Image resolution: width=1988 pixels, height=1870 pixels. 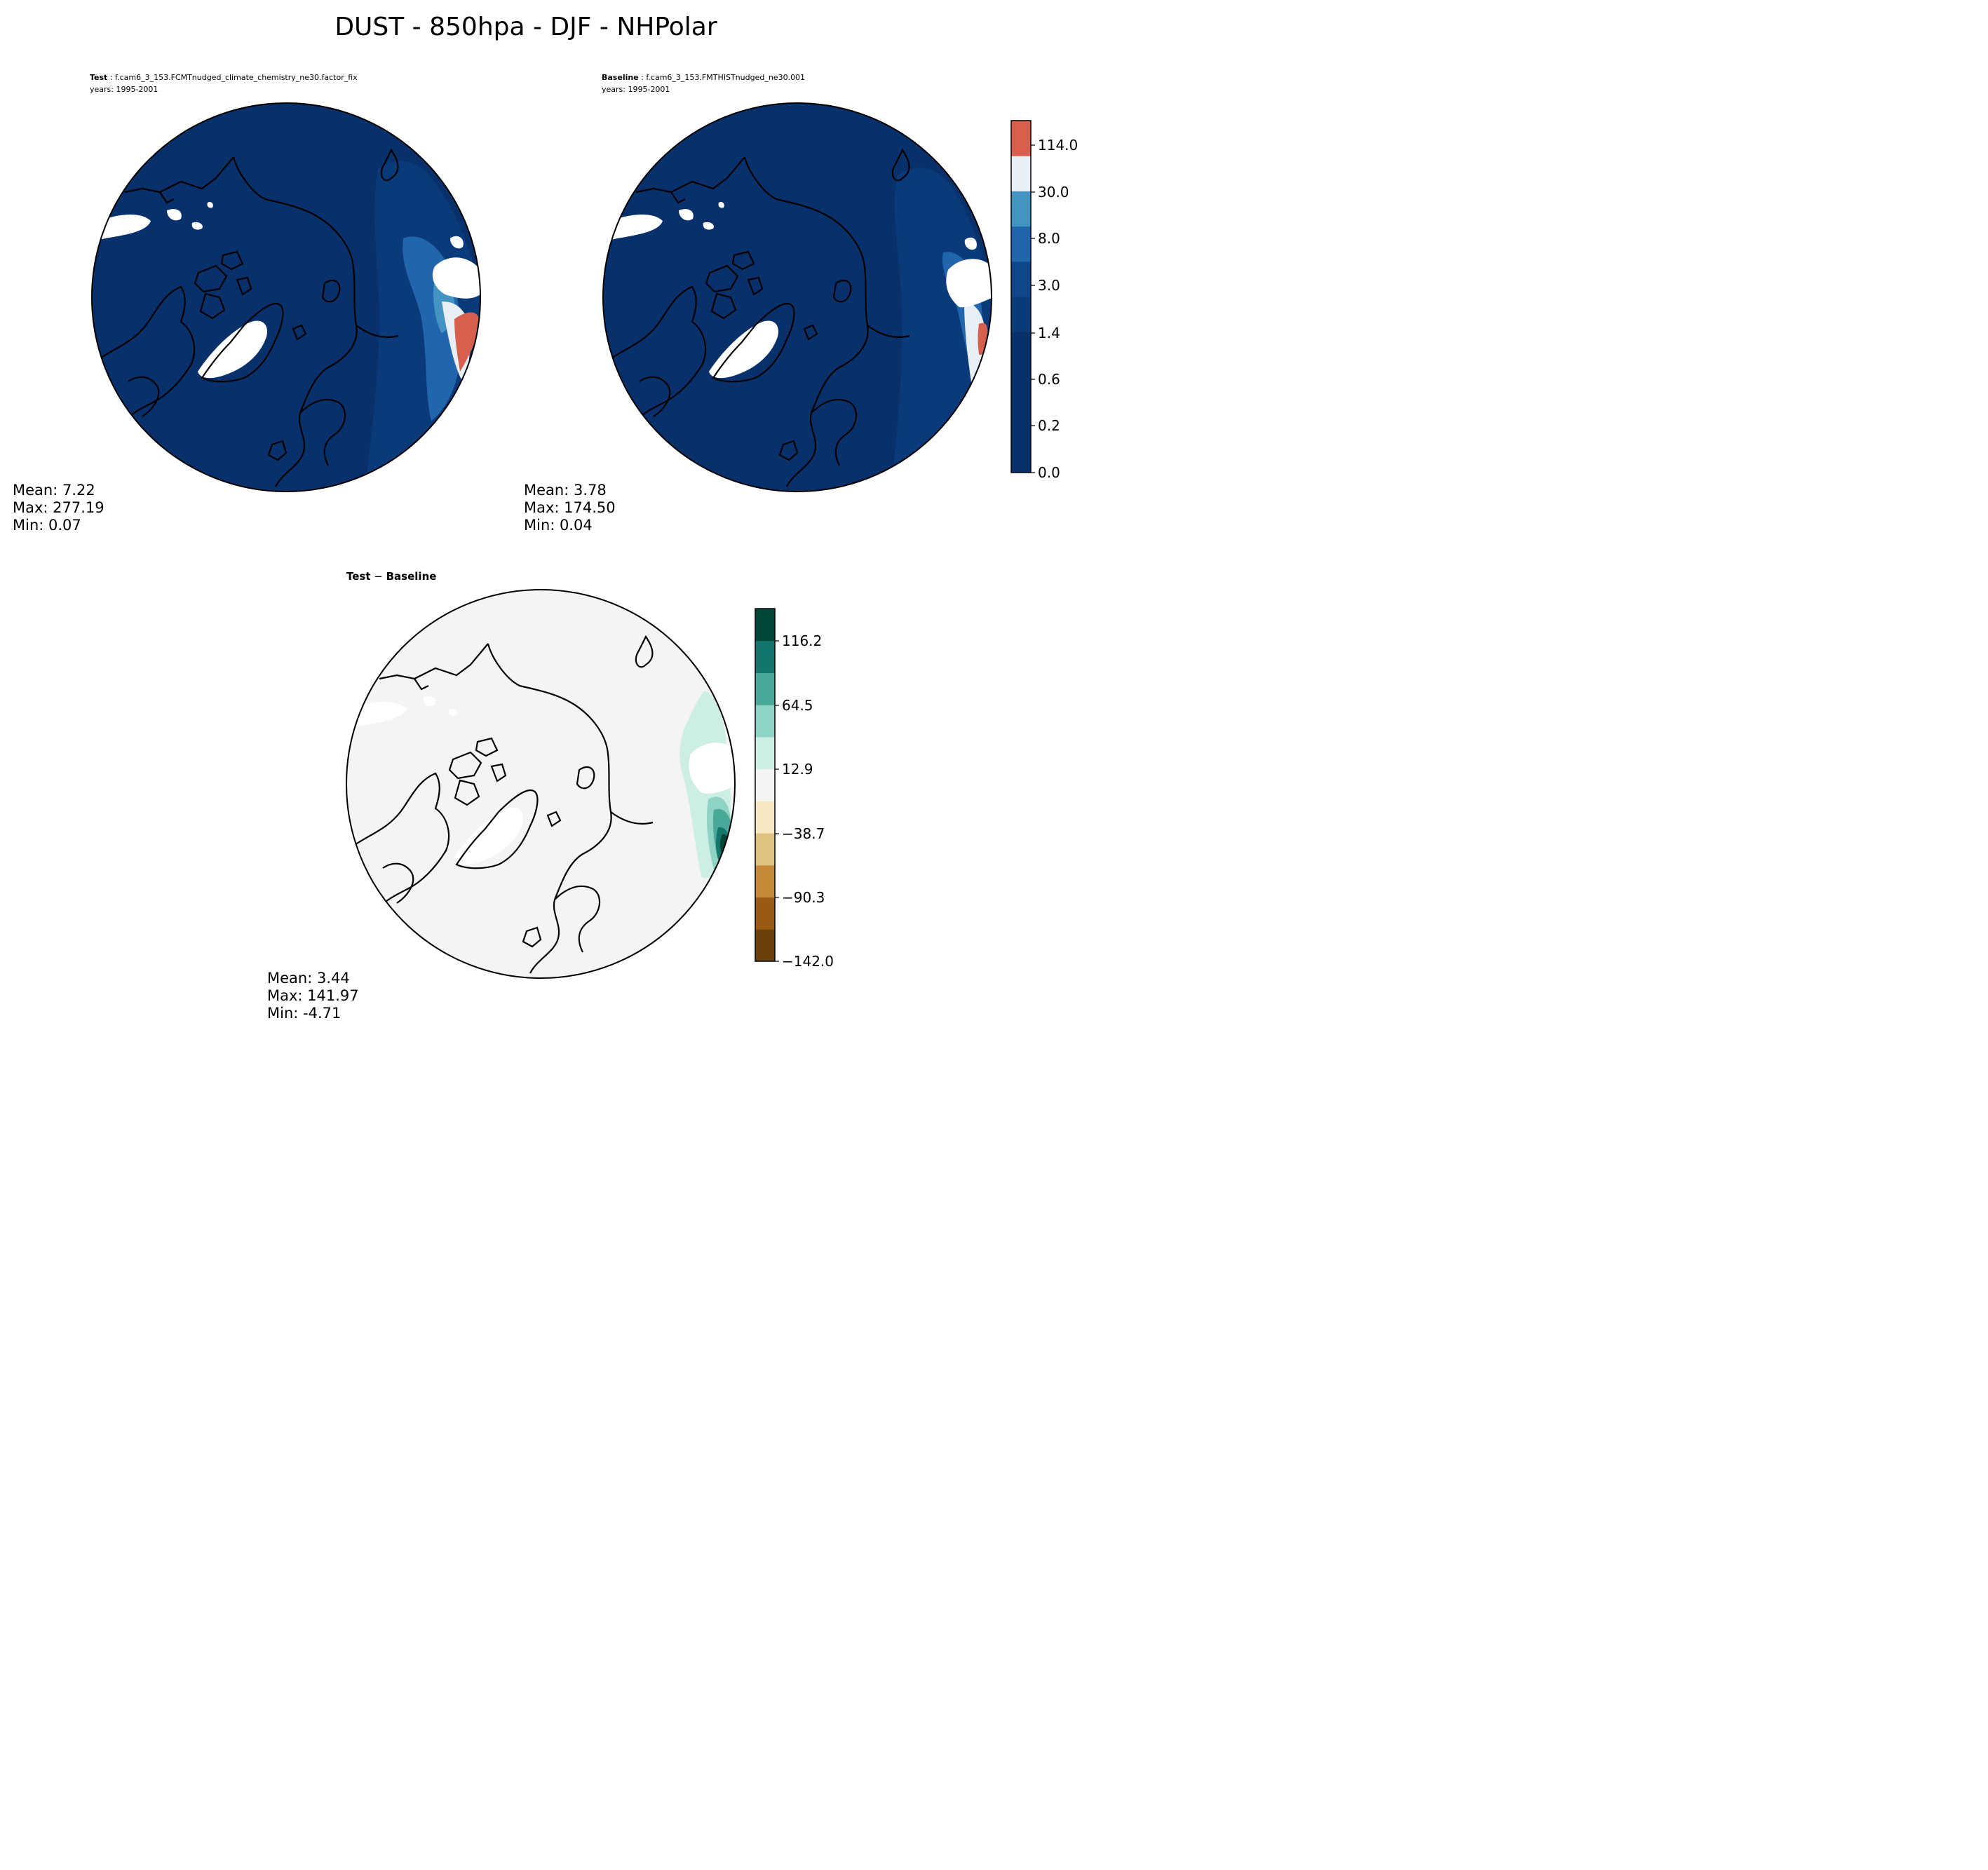 I want to click on diff-colorbar: −142.0 −90.3 −38.7 12.9 64.5 116.2, so click(x=794, y=789).